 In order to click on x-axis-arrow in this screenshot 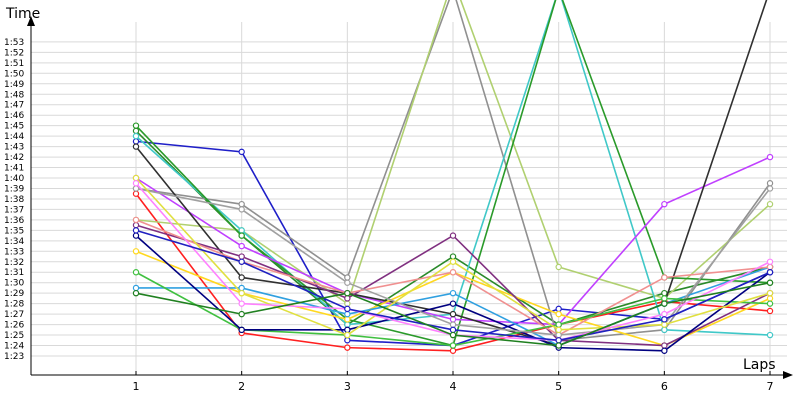, I will do `click(788, 375)`.